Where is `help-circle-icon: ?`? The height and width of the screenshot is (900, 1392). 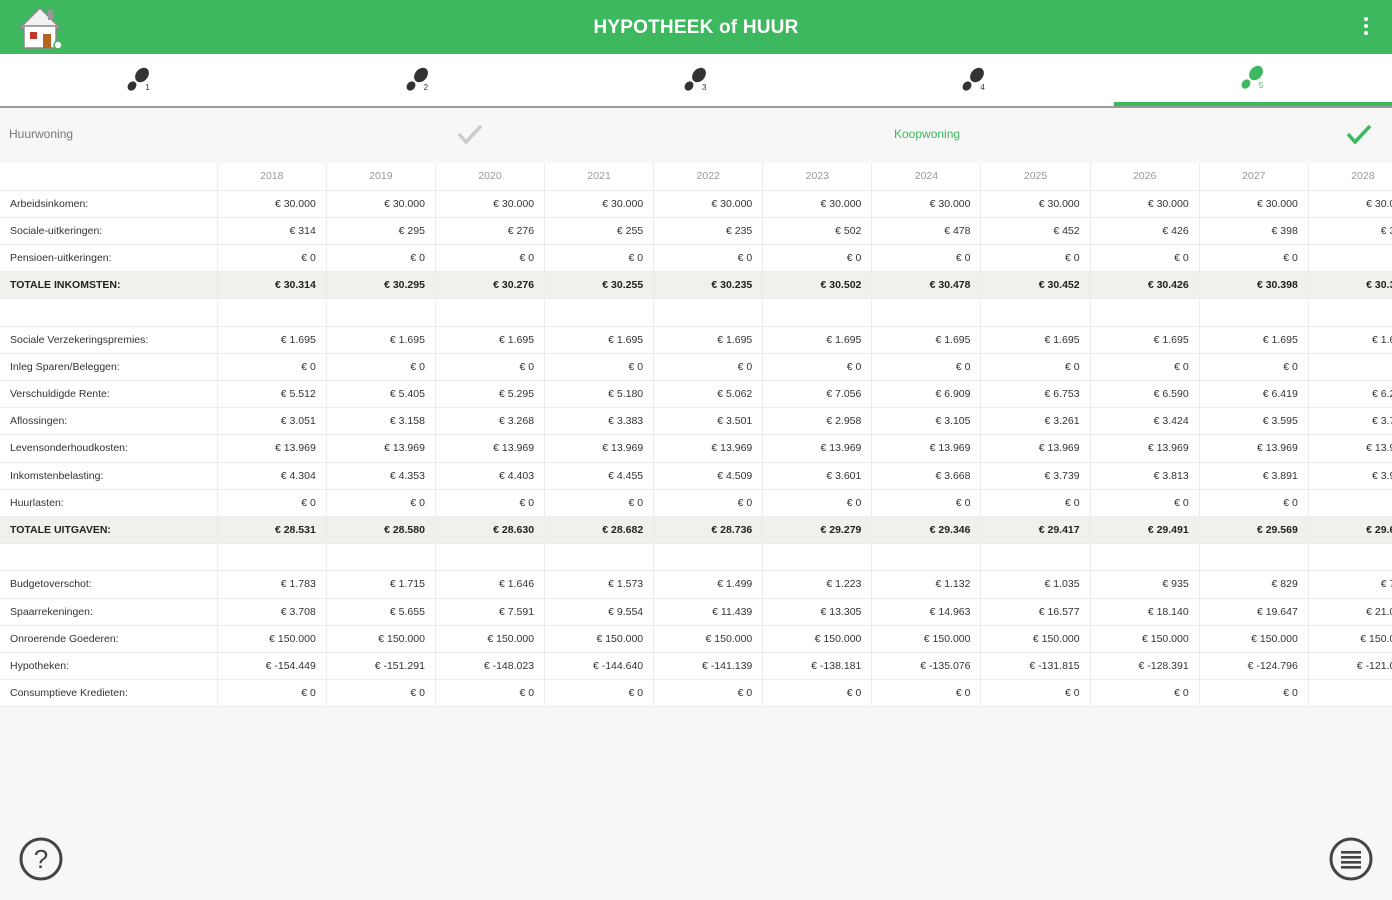
help-circle-icon: ? is located at coordinates (41, 859).